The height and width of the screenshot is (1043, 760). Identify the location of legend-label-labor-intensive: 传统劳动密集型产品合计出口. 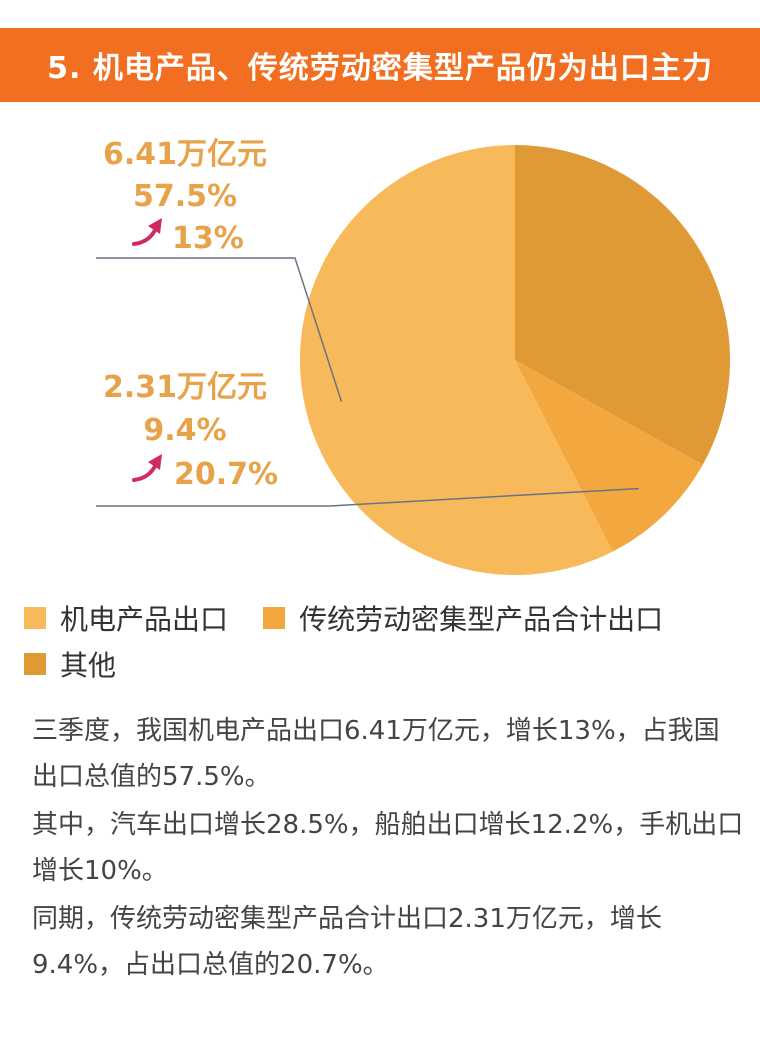
(481, 619).